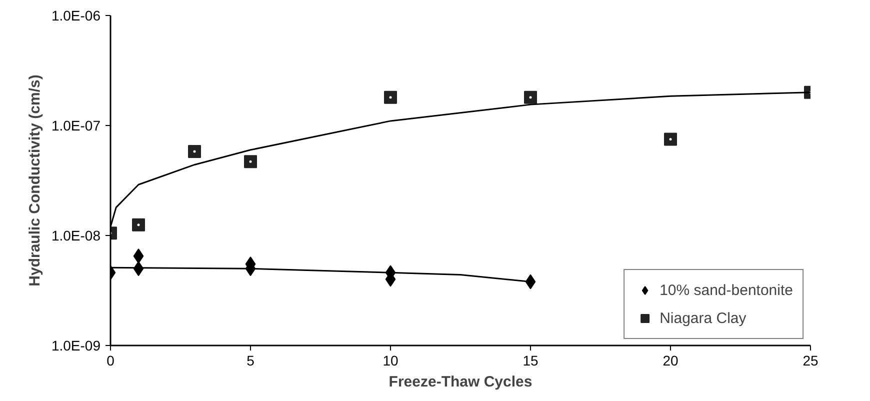 The width and height of the screenshot is (870, 401). What do you see at coordinates (670, 360) in the screenshot?
I see `x-tick-label: 20` at bounding box center [670, 360].